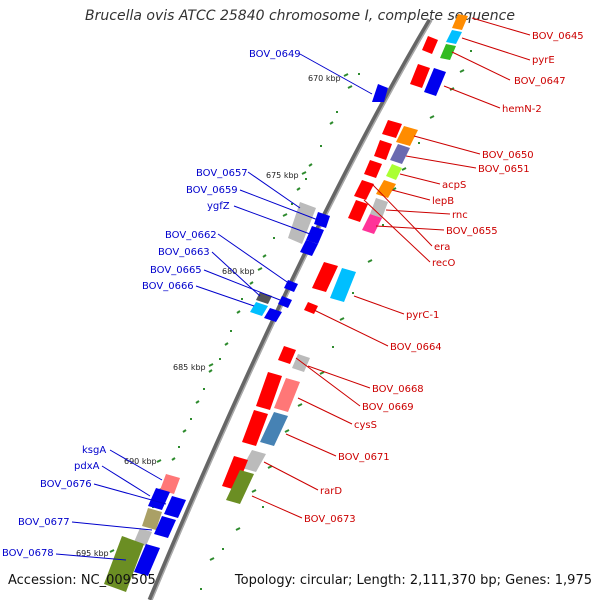  I want to click on label-pyrC-1: pyrC-1, so click(422, 315).